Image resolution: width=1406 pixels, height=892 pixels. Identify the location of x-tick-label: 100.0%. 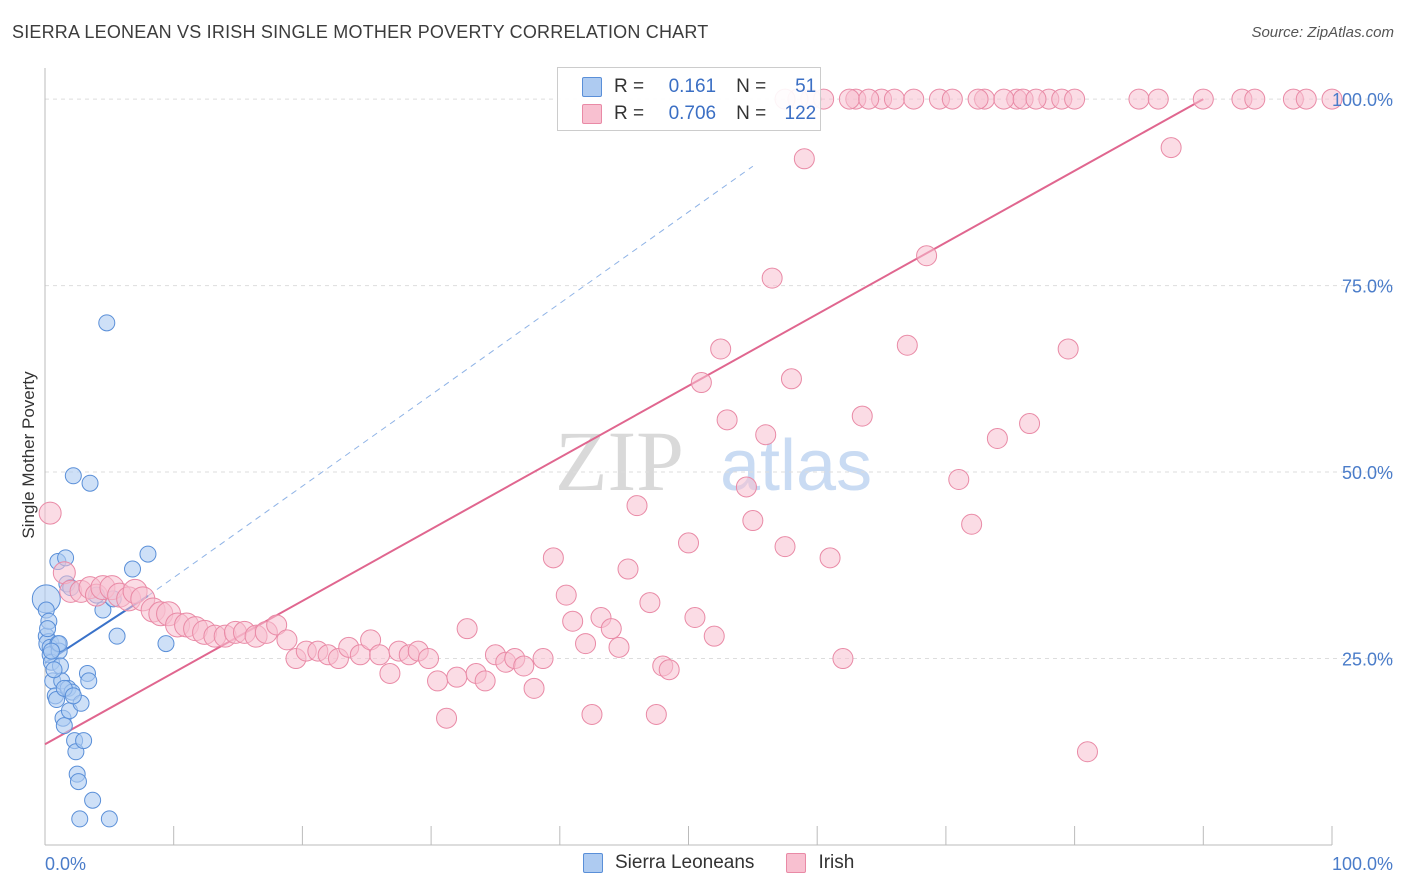
(1362, 864).